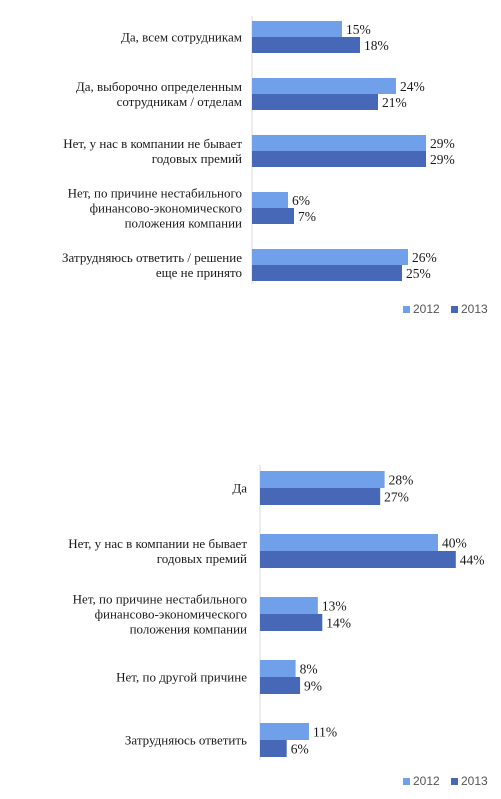 This screenshot has width=501, height=799. What do you see at coordinates (313, 686) in the screenshot?
I see `data-label-2013: 9%` at bounding box center [313, 686].